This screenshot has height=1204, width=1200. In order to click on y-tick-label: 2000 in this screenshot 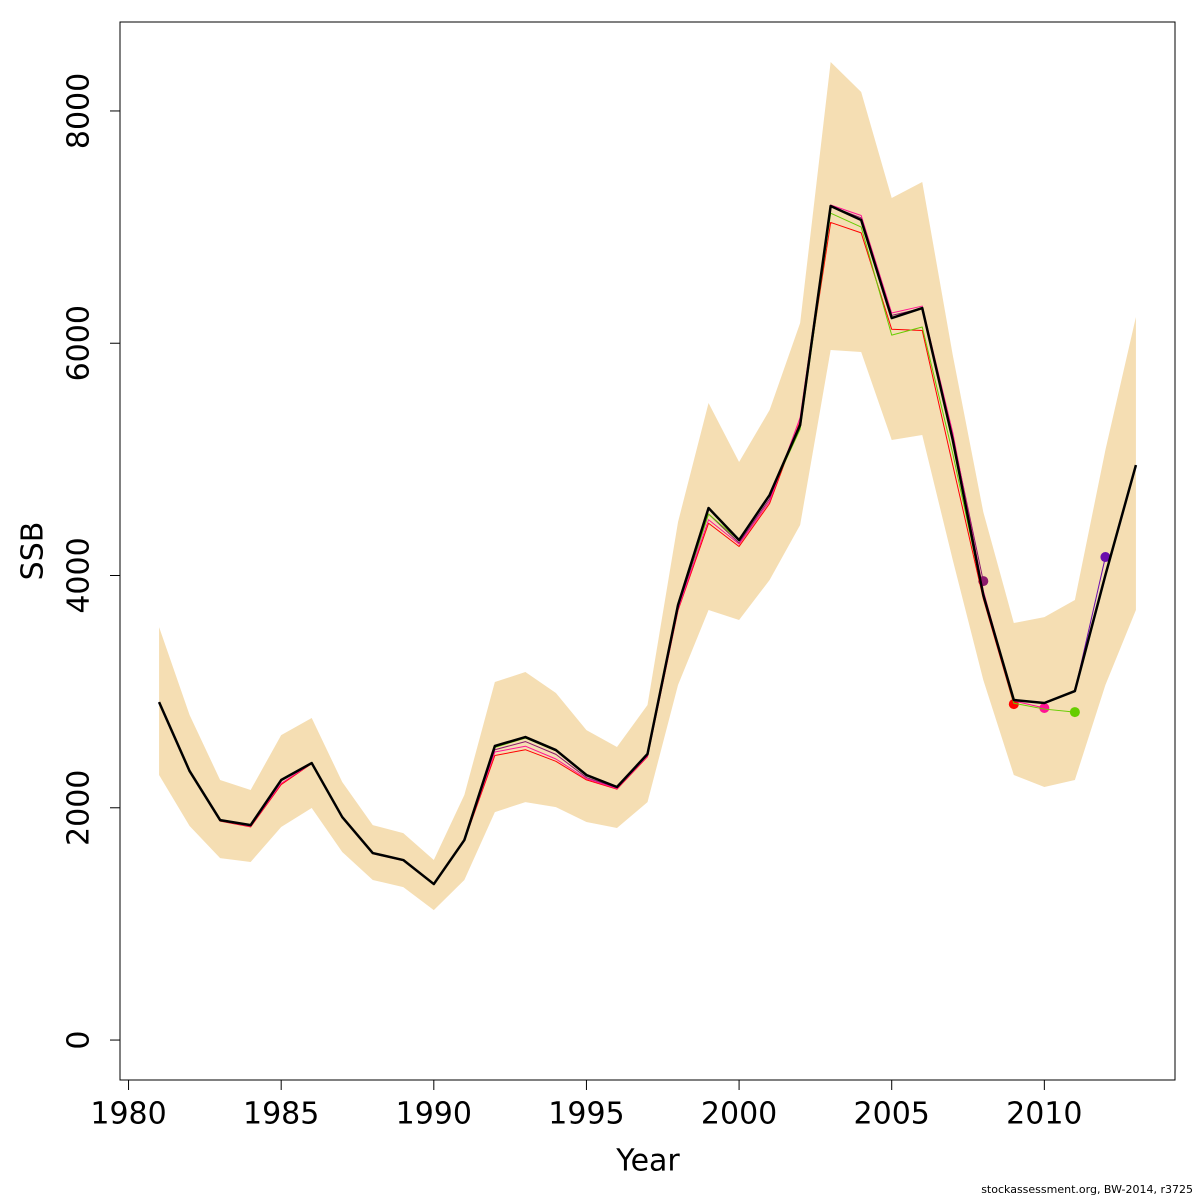, I will do `click(79, 808)`.